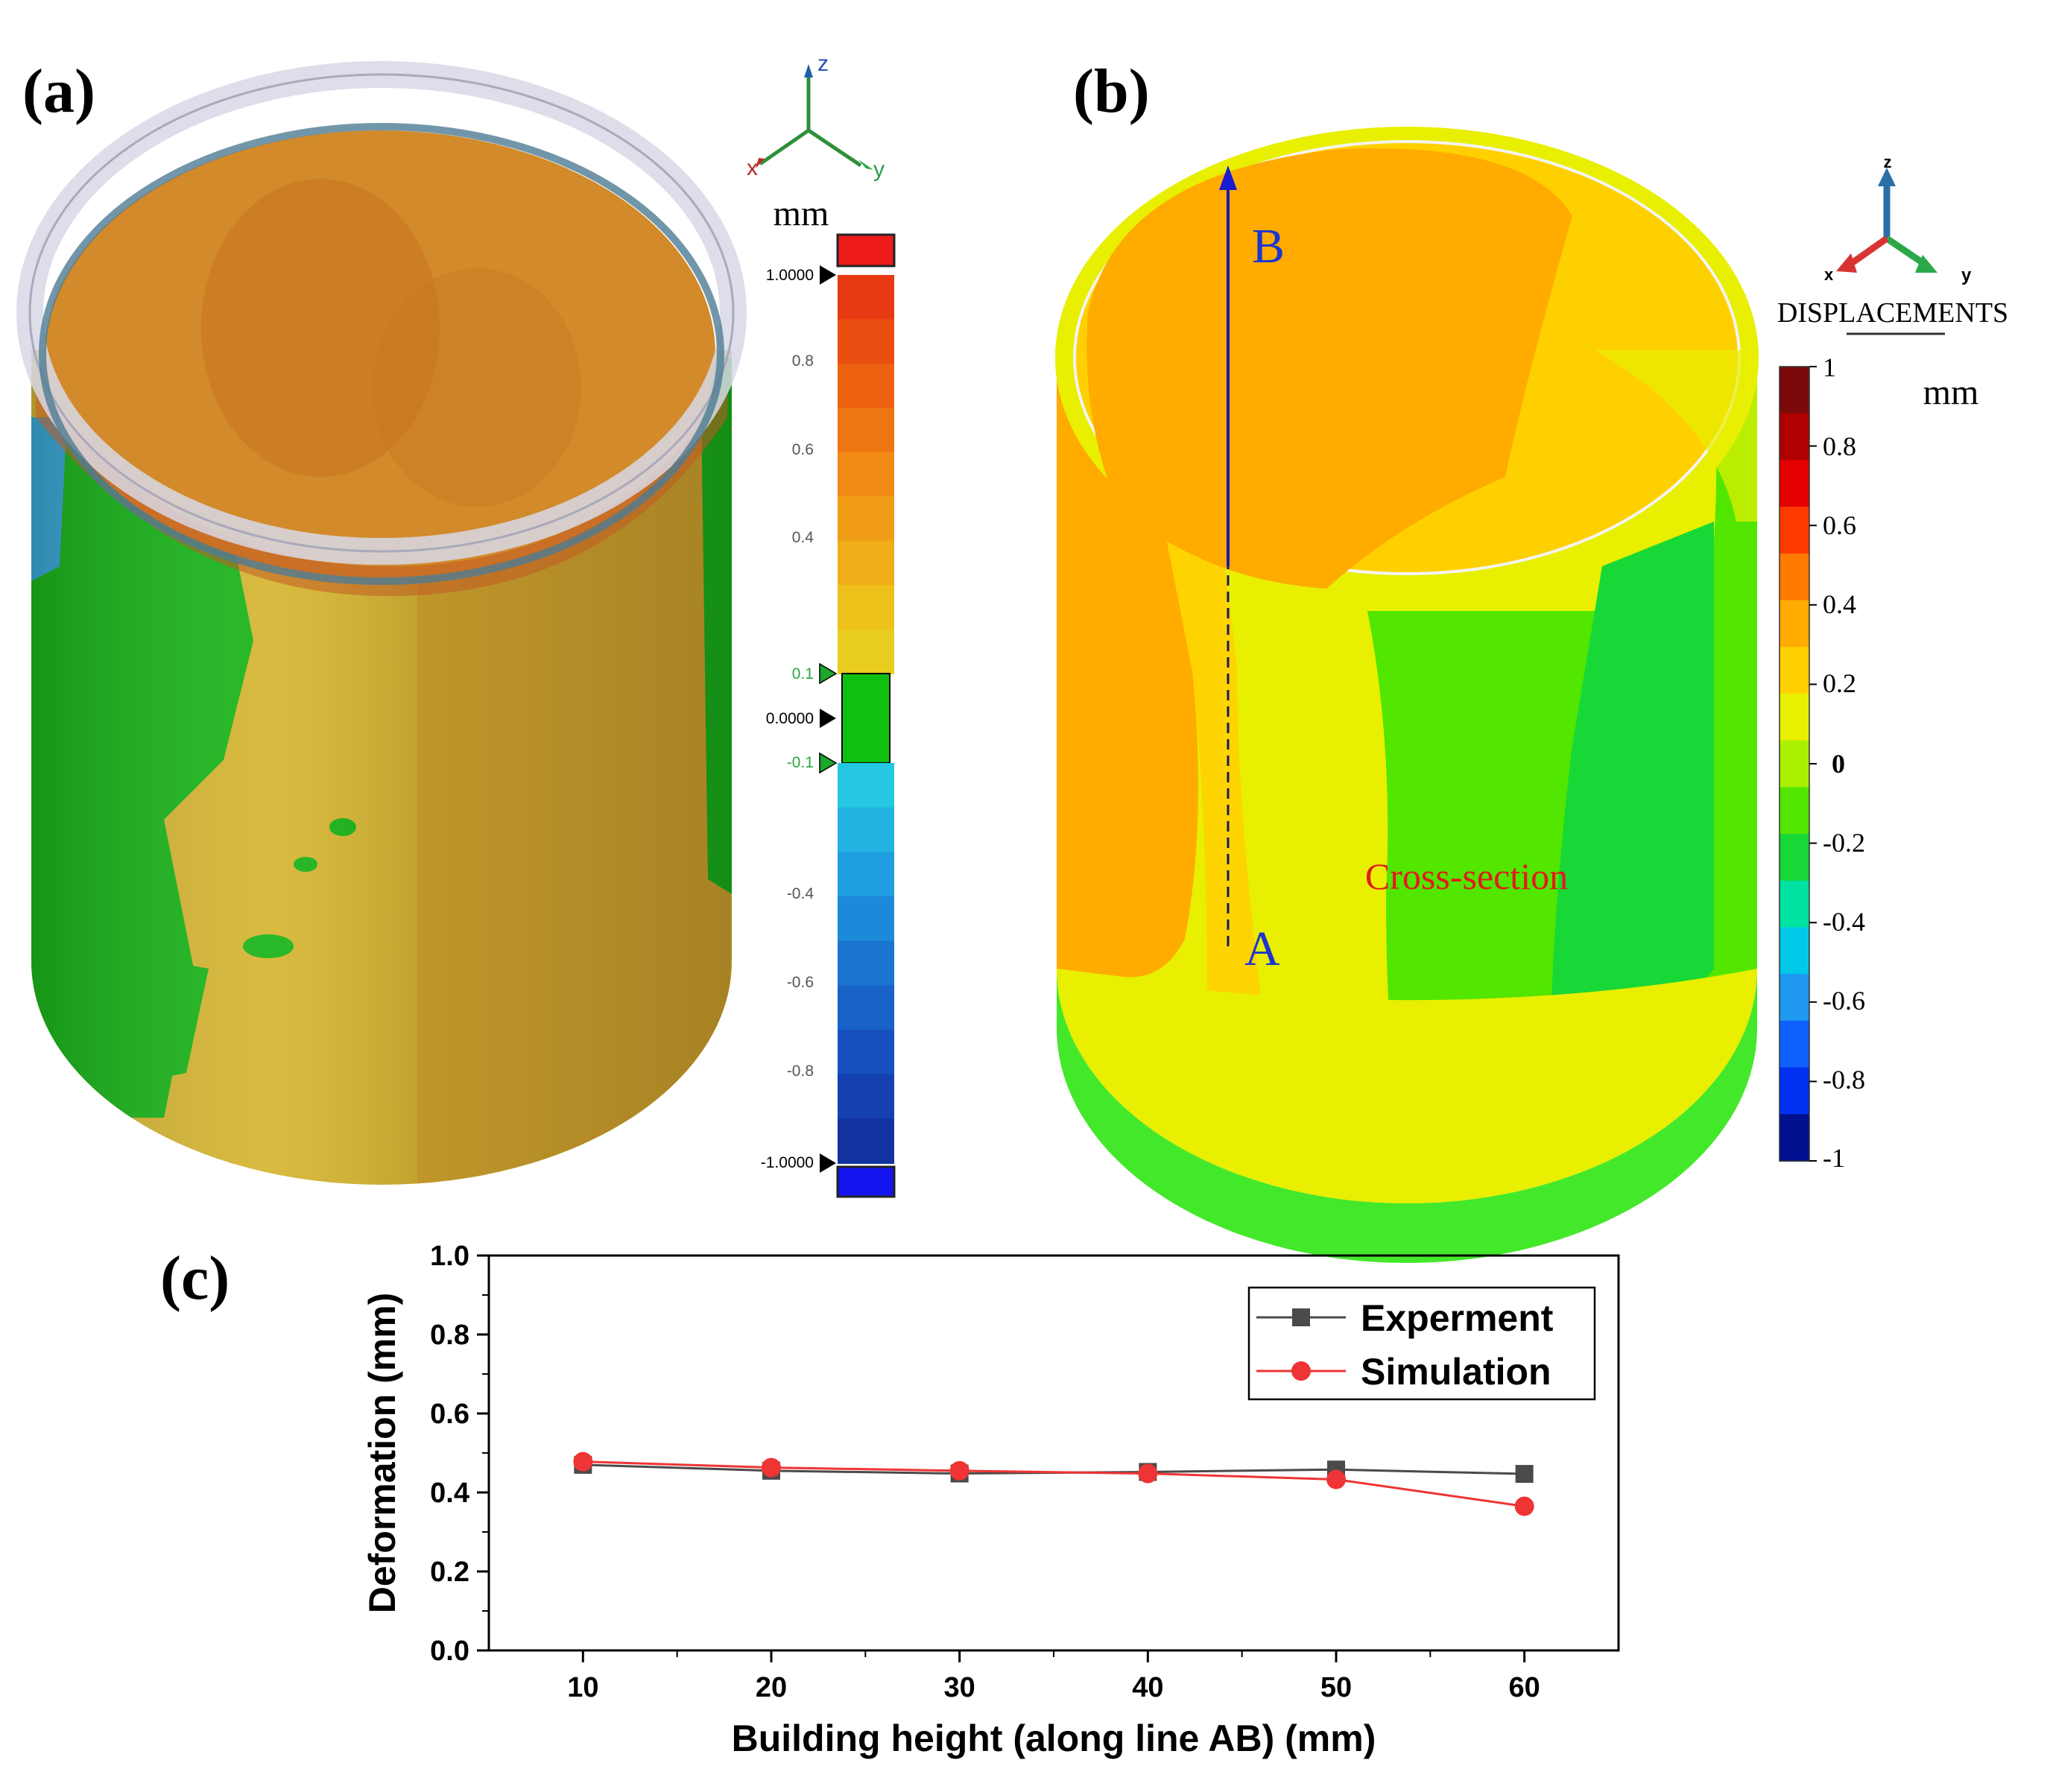 The width and height of the screenshot is (2050, 1792). I want to click on y-axis-title: Deformation (mm), so click(382, 1453).